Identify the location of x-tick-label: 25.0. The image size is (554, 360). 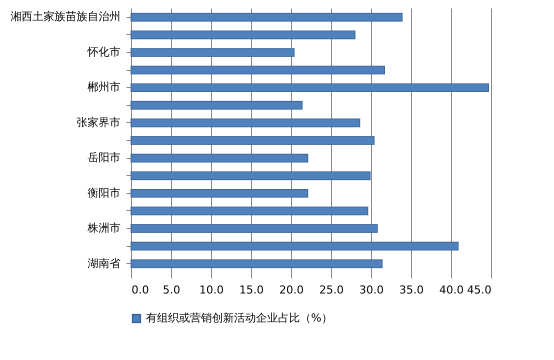
(331, 290).